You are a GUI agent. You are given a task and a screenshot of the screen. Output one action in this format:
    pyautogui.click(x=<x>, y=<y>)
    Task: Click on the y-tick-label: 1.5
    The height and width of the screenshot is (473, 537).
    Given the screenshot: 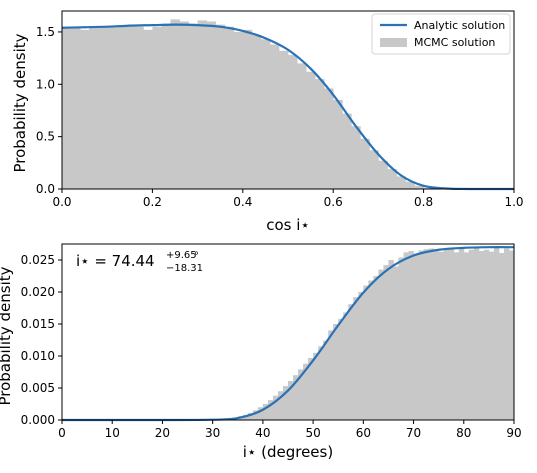 What is the action you would take?
    pyautogui.click(x=45, y=32)
    